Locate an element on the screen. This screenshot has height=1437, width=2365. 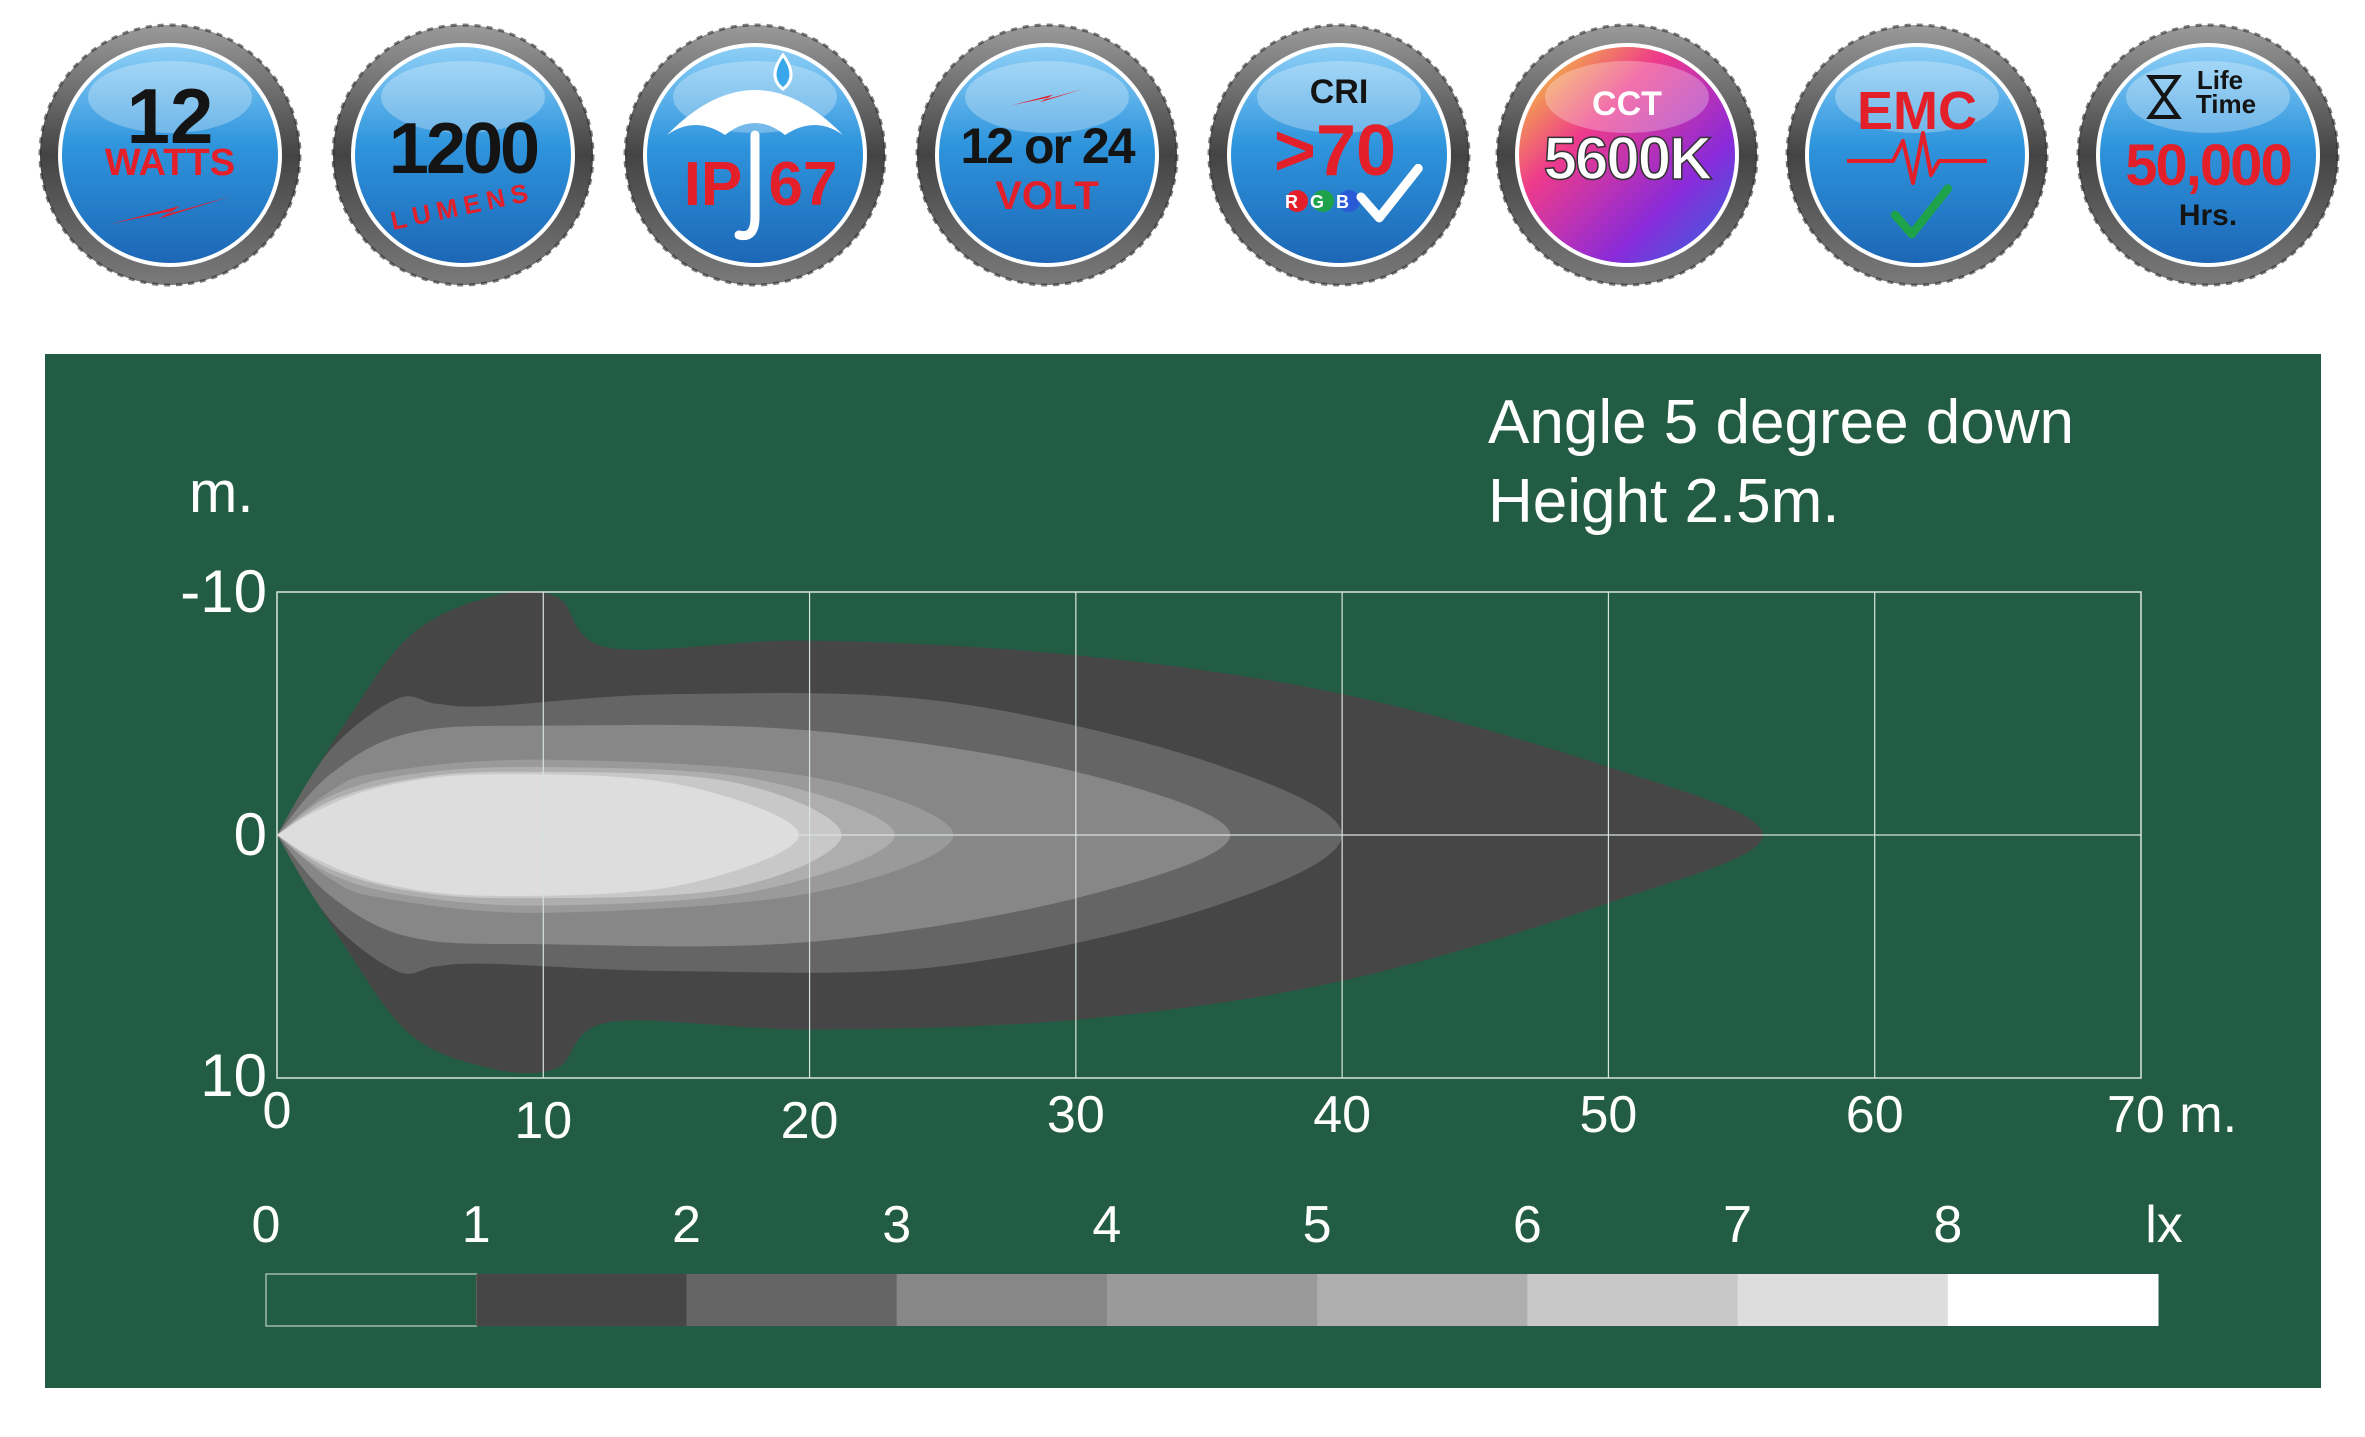
legend-label: 7 is located at coordinates (1737, 1225).